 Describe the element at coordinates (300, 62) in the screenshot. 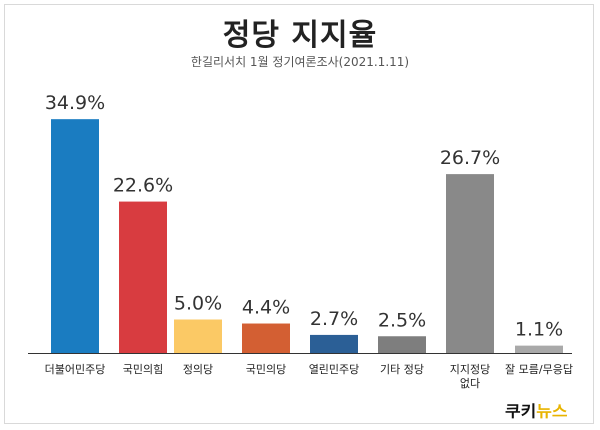

I see `chart-subtitle: 한길리서치 1월 정기여론조사(2021.1.11)` at that location.